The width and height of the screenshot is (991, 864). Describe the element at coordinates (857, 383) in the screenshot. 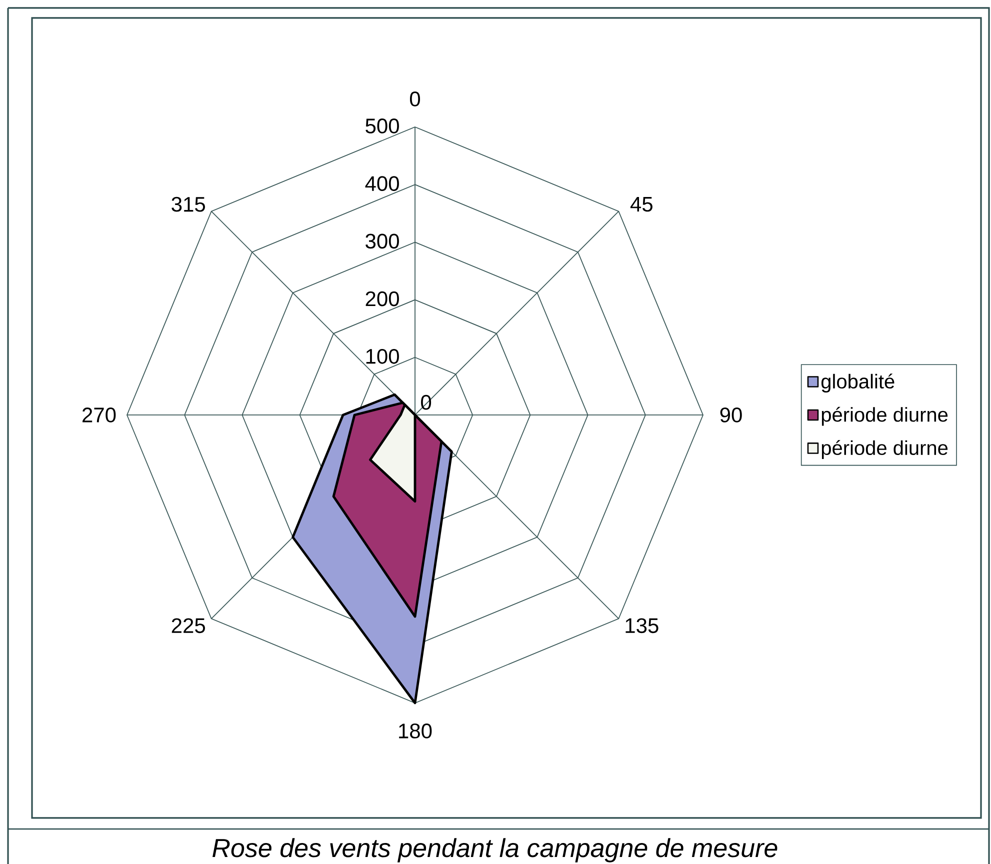

I see `legend-label: globalité` at that location.